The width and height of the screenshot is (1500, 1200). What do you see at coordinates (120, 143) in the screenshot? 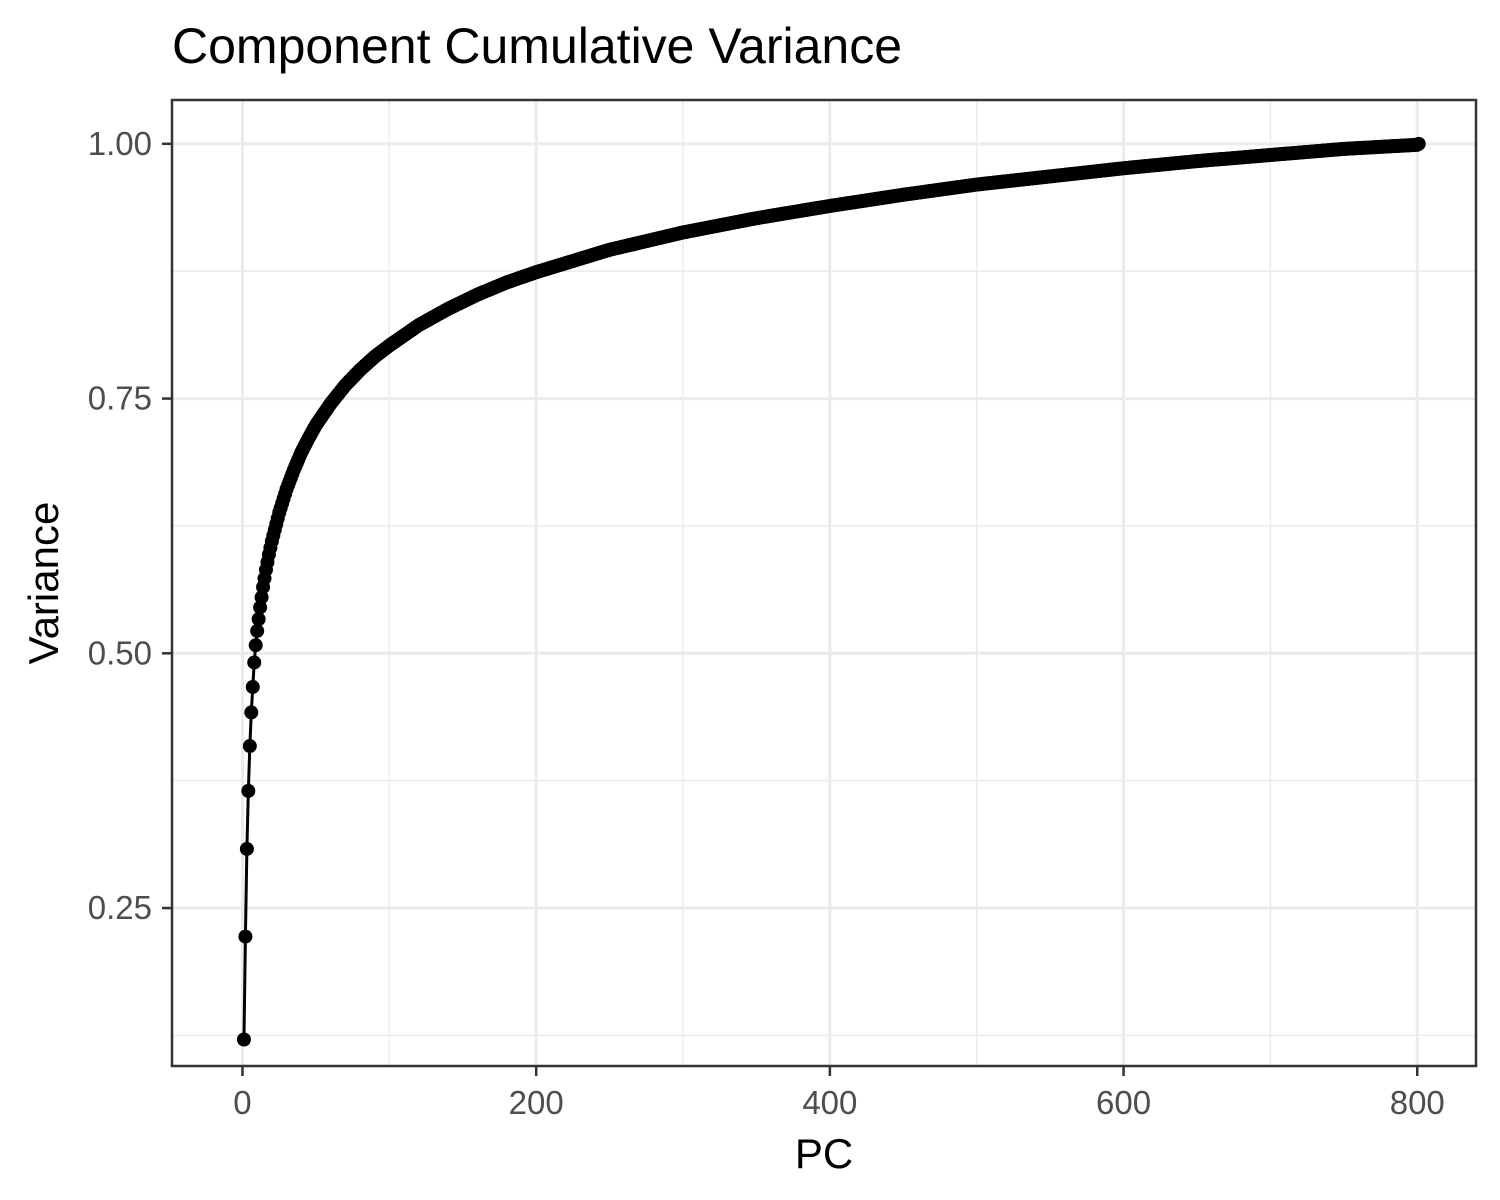
I see `y-tick-label: 1.00` at bounding box center [120, 143].